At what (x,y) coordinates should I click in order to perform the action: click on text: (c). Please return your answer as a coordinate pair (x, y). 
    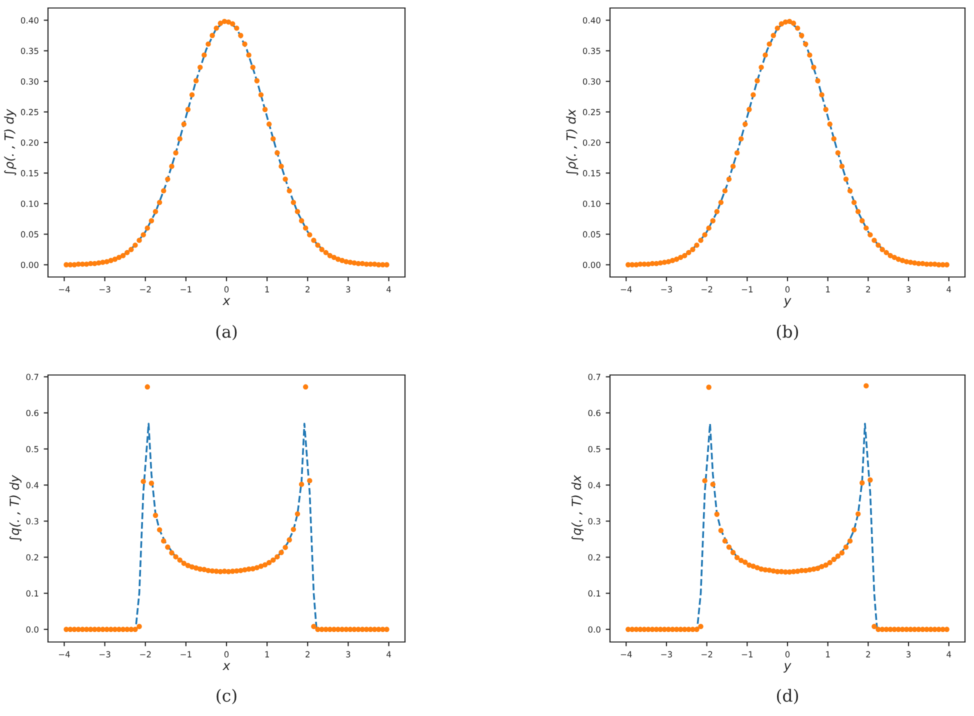
    Looking at the image, I should click on (226, 696).